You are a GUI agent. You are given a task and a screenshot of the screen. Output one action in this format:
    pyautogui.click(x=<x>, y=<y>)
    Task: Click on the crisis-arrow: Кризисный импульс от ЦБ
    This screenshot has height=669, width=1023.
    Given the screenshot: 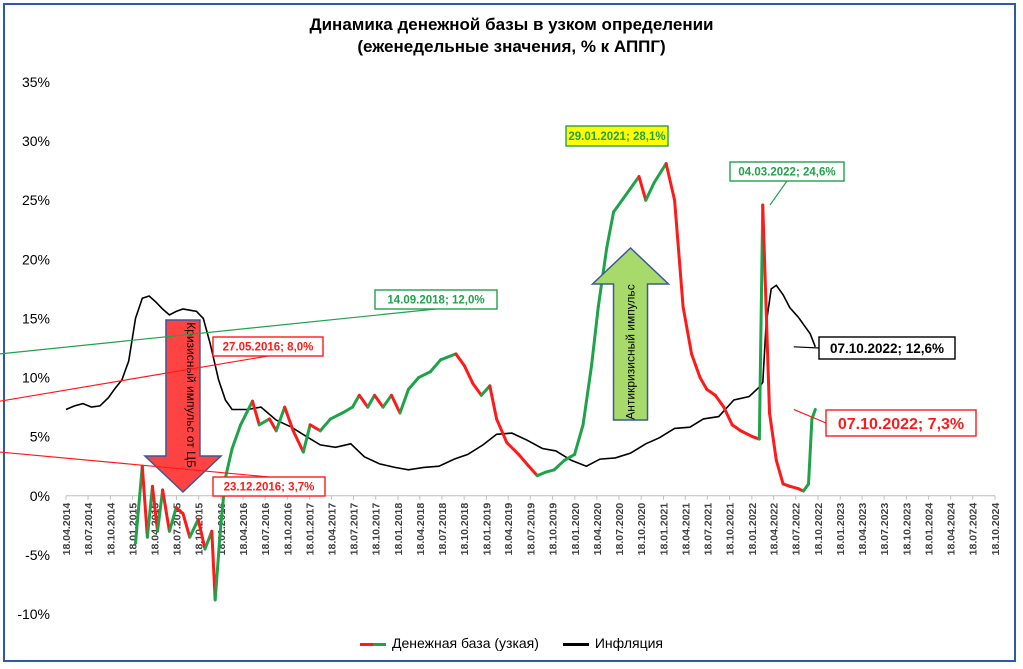 What is the action you would take?
    pyautogui.click(x=183, y=406)
    